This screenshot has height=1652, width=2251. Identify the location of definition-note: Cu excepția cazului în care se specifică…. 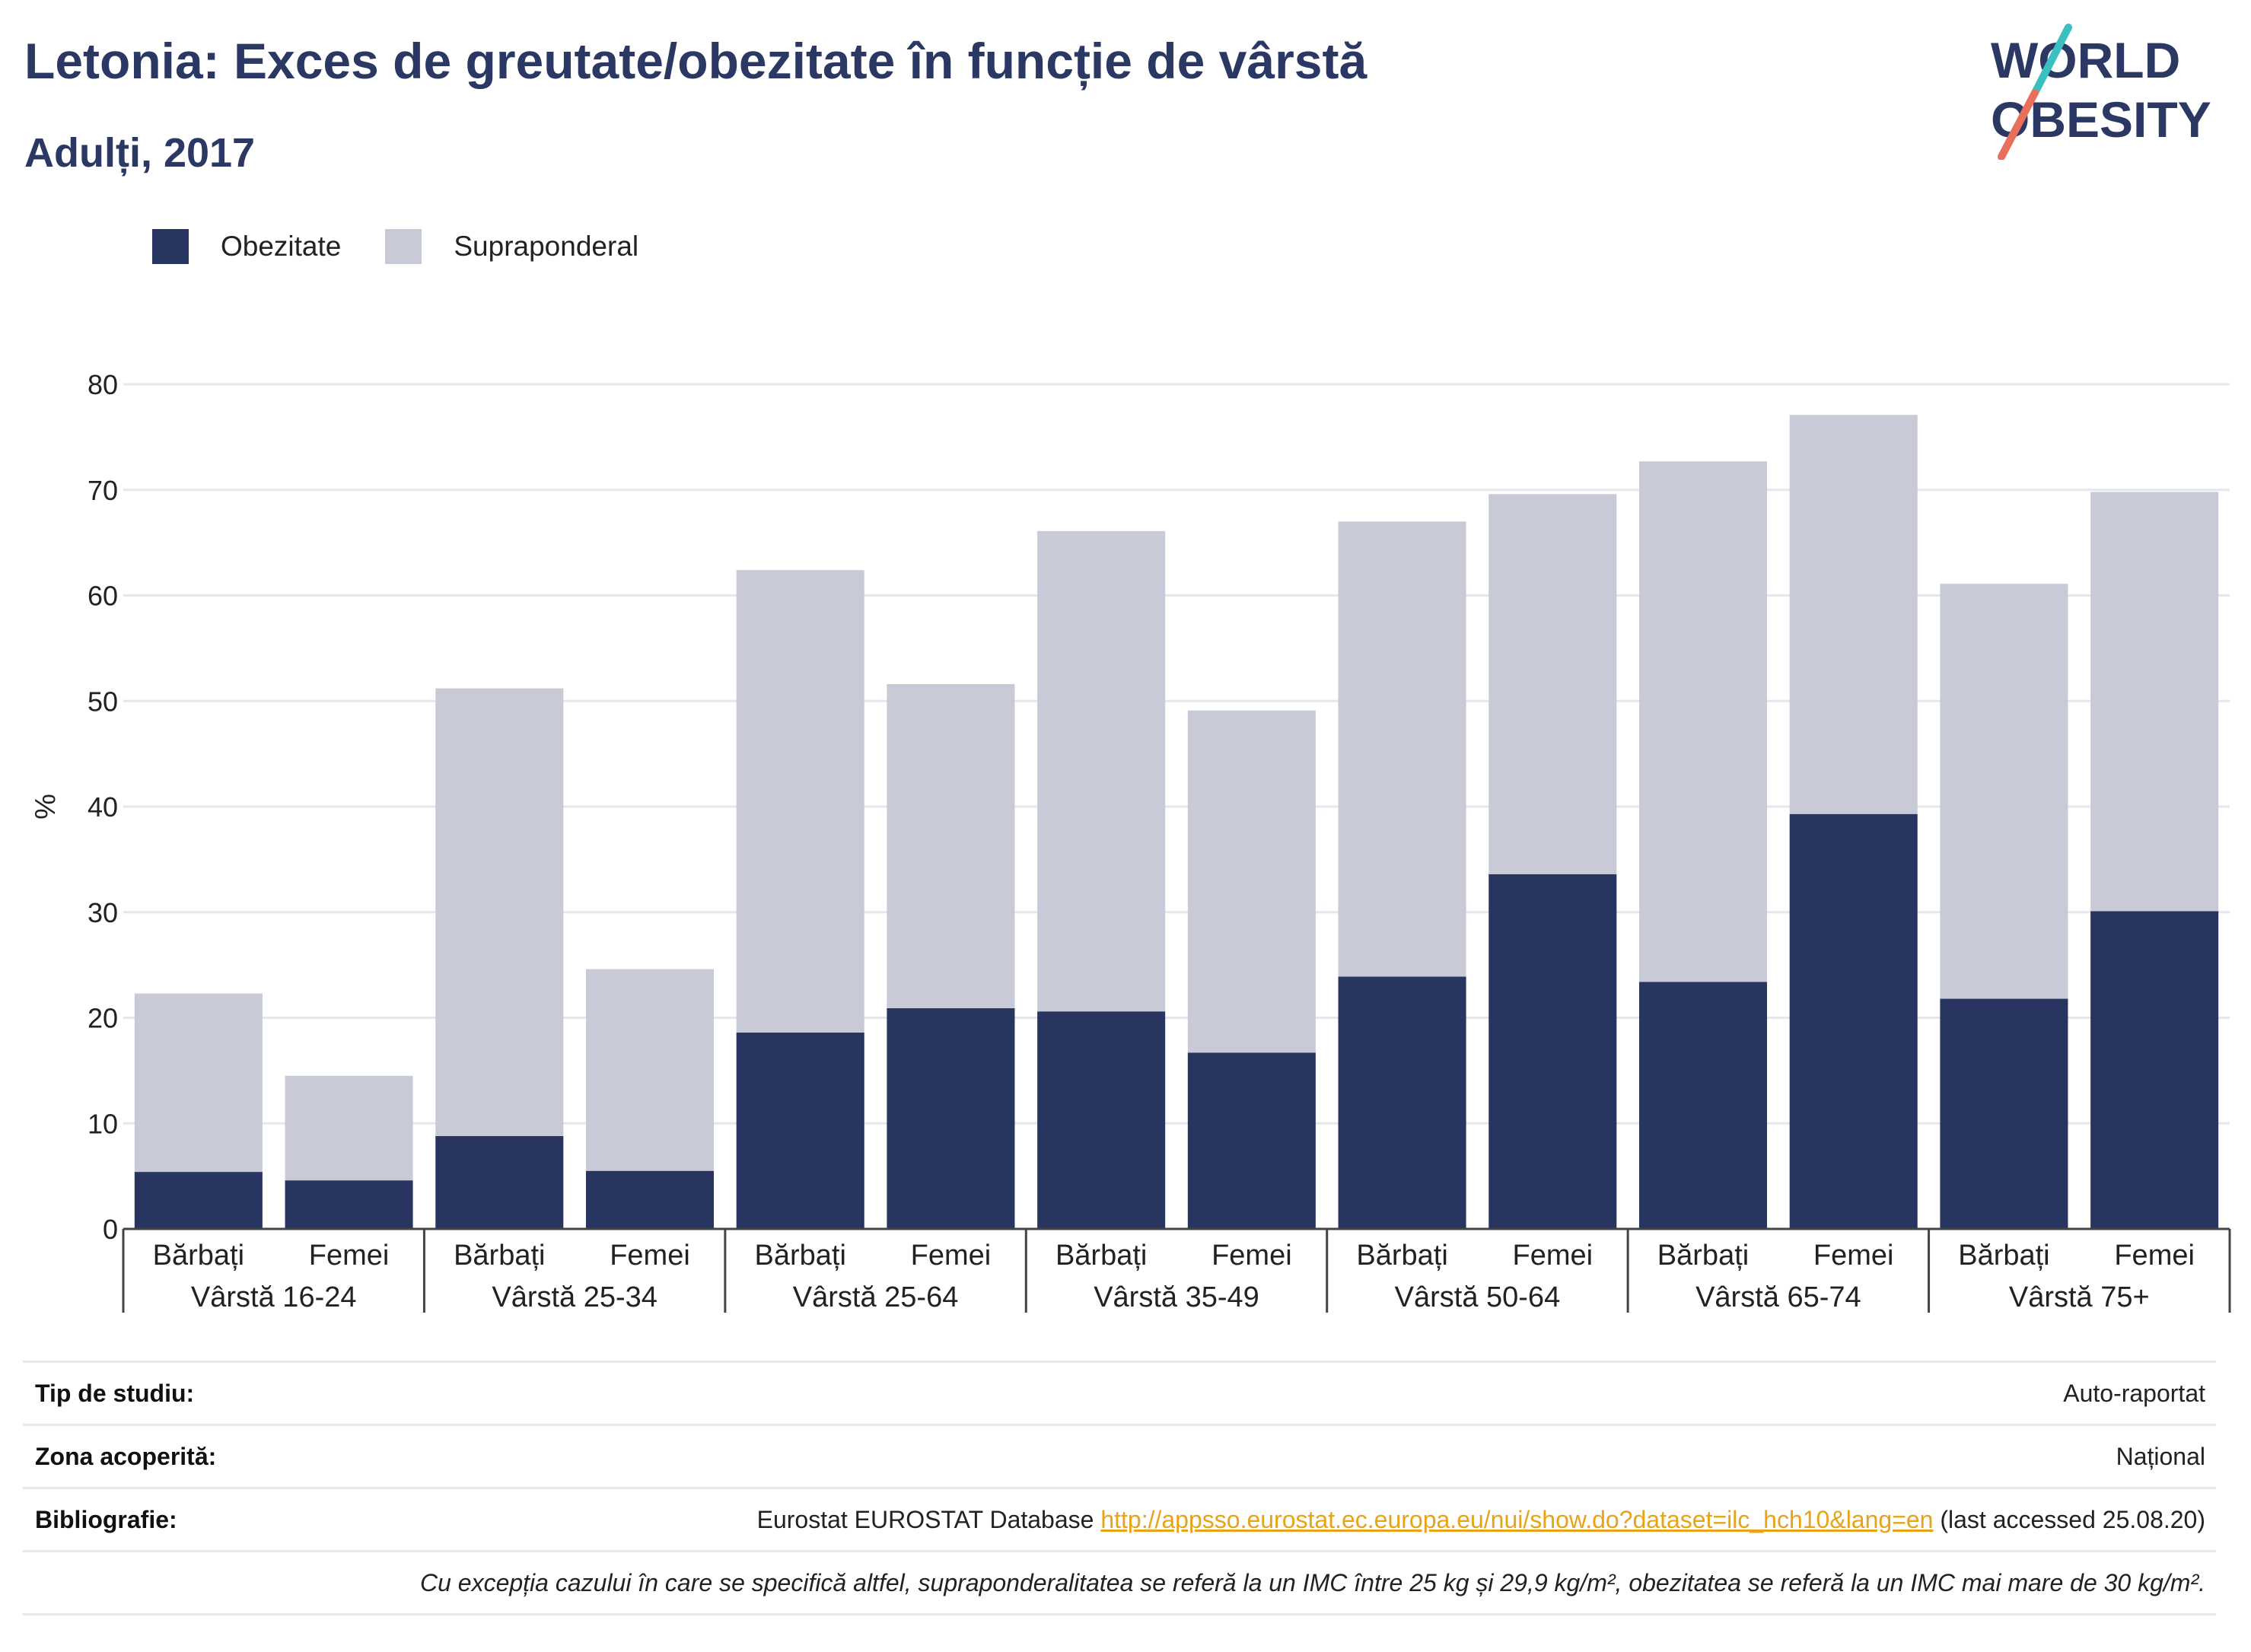
(1312, 1582).